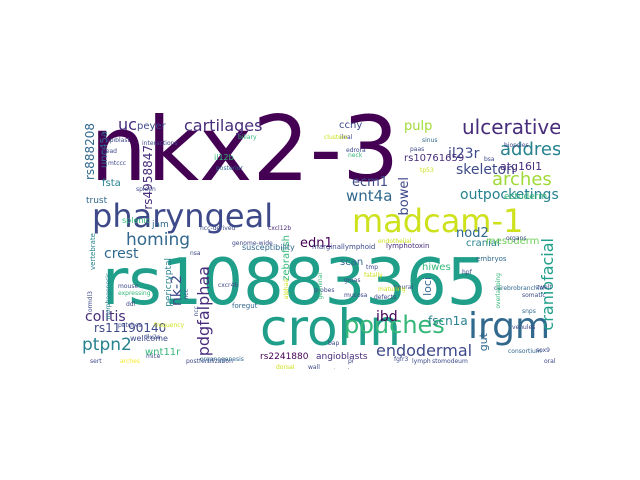 Image resolution: width=640 pixels, height=480 pixels. What do you see at coordinates (525, 351) in the screenshot?
I see `cloud-word: consortium` at bounding box center [525, 351].